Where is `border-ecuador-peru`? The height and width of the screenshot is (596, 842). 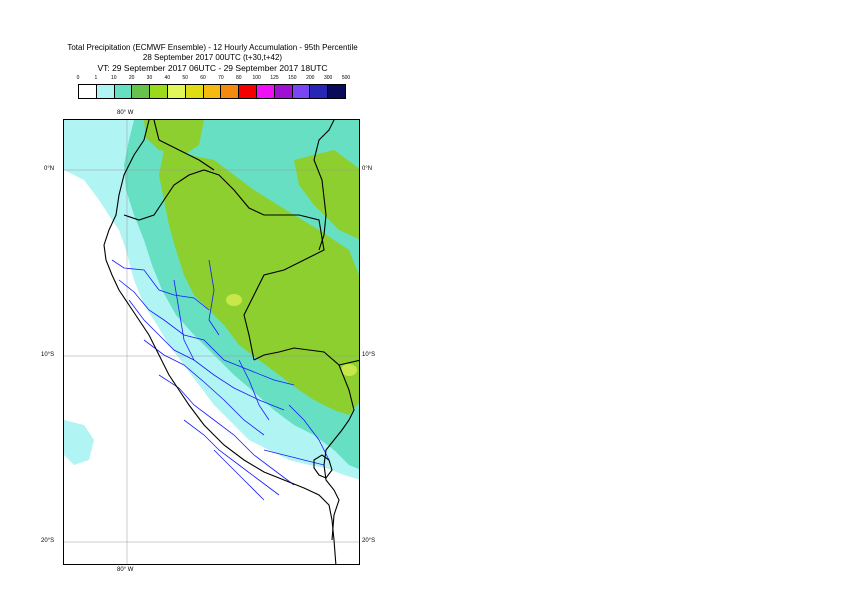 border-ecuador-peru is located at coordinates (201, 195).